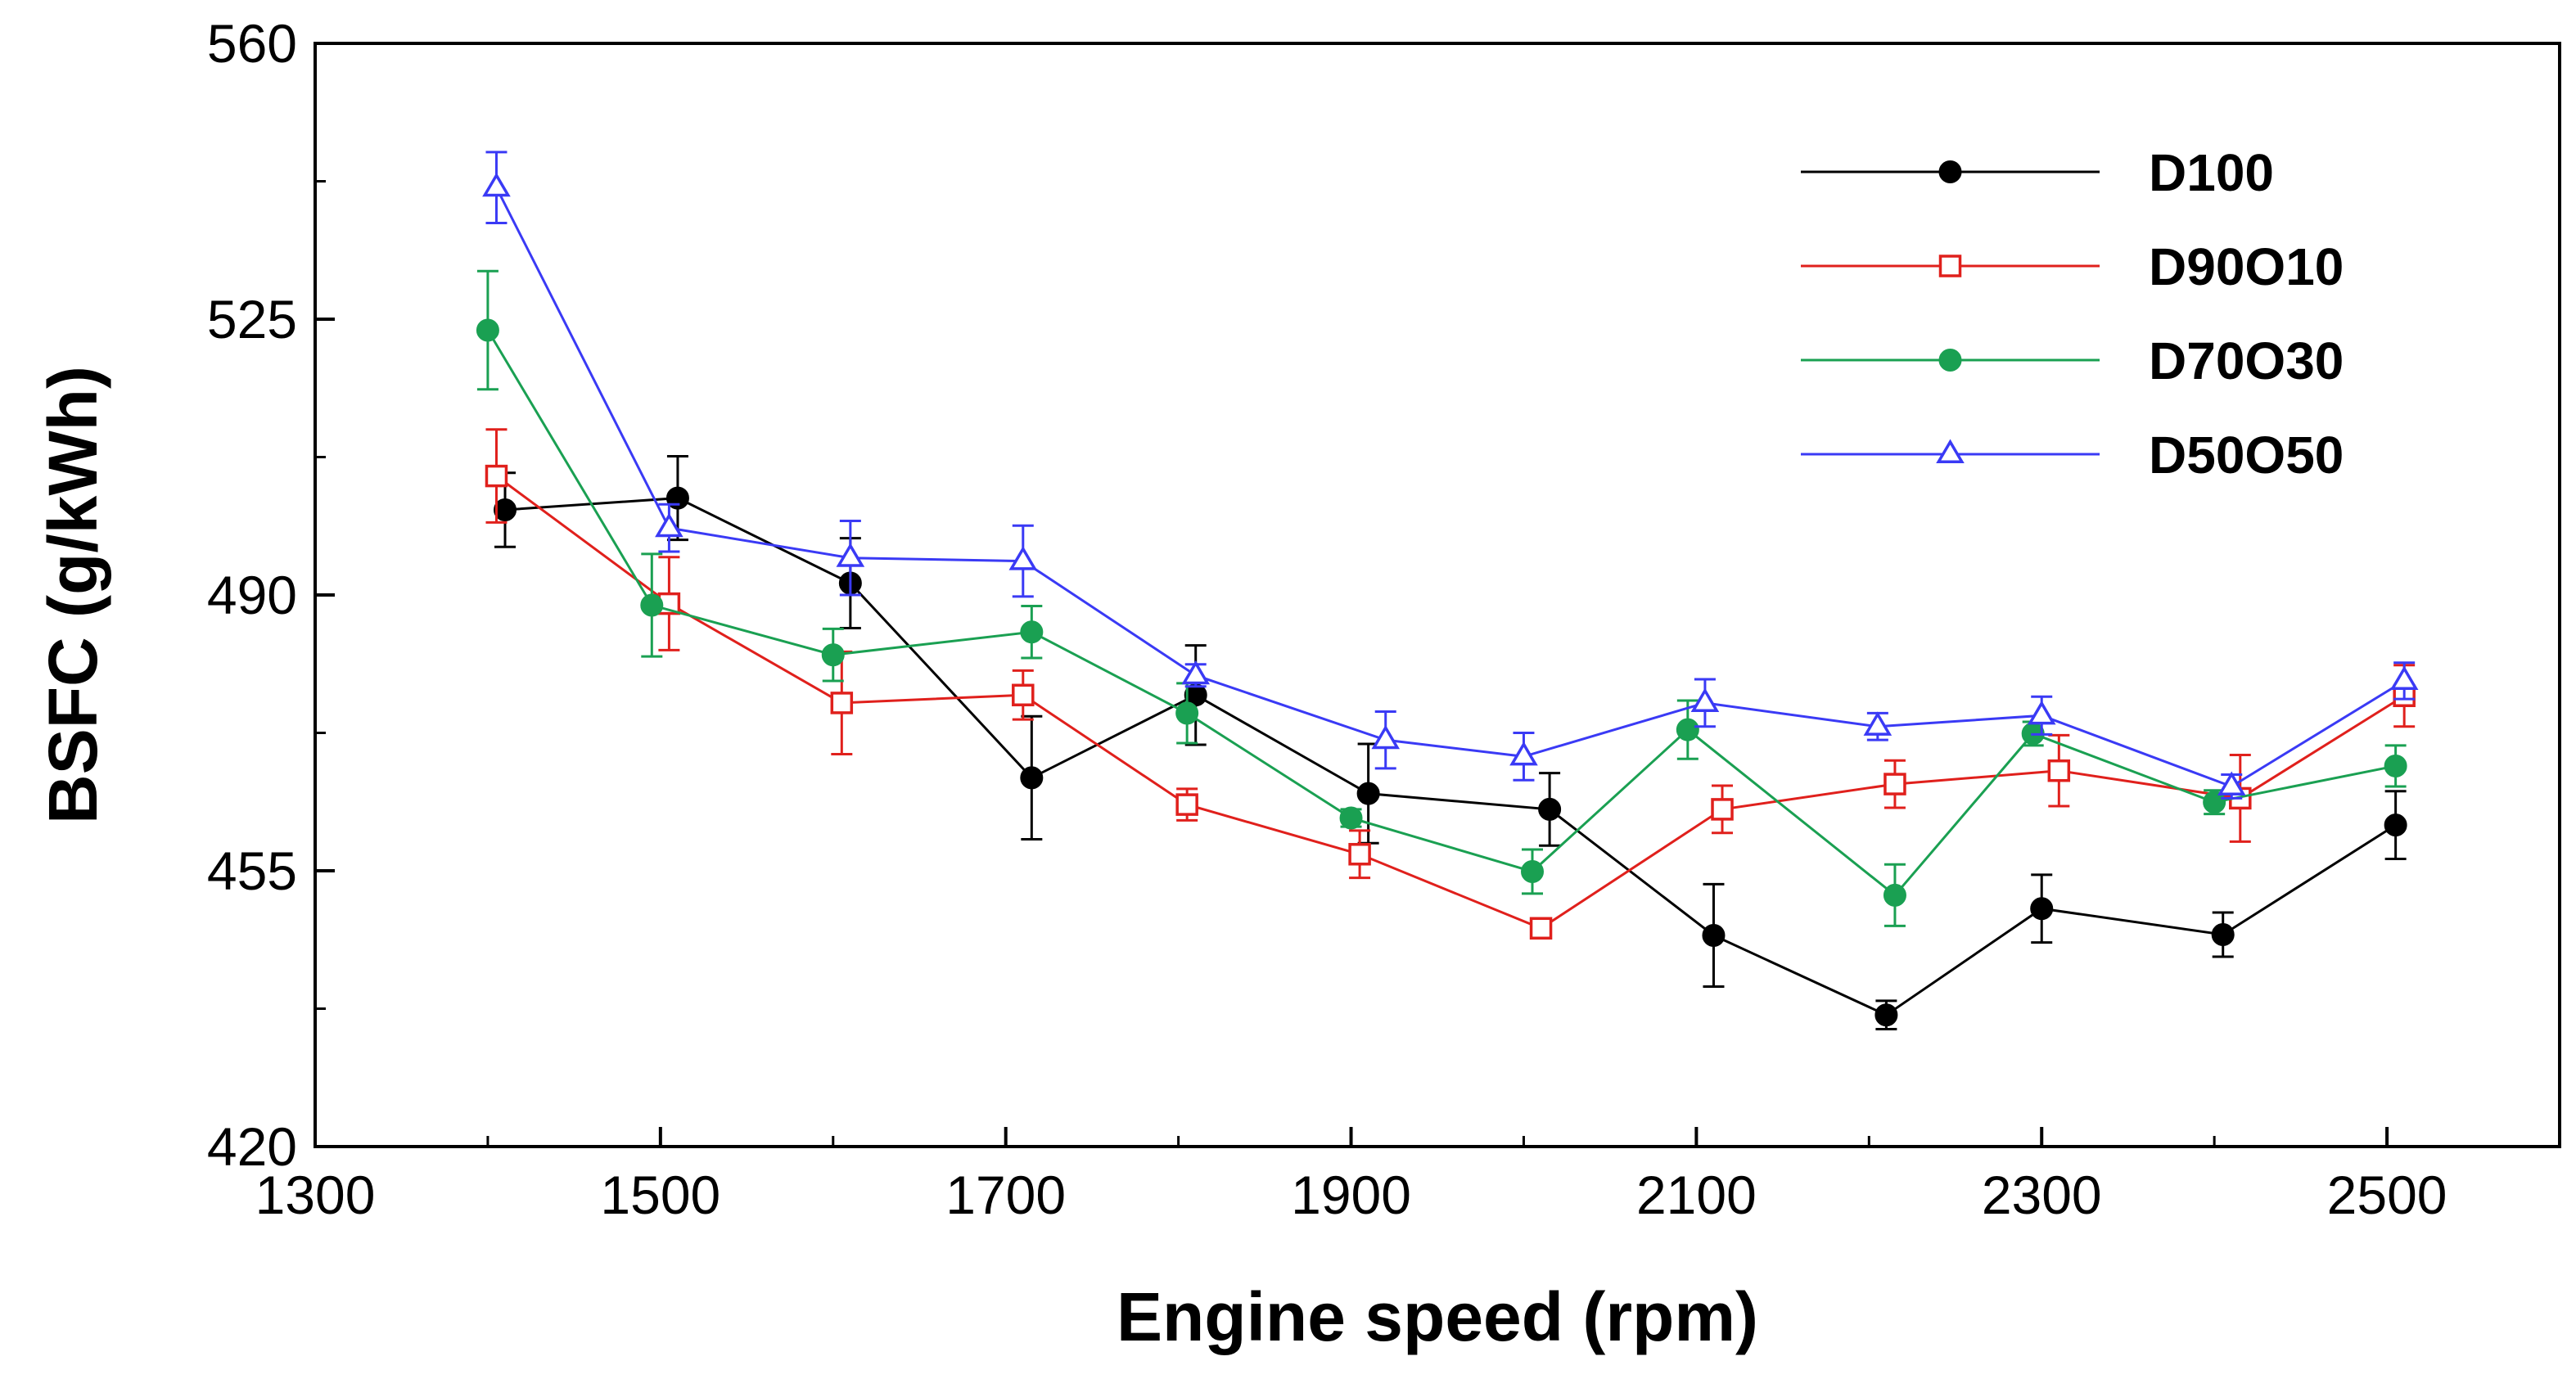  What do you see at coordinates (1005, 1195) in the screenshot?
I see `x-tick-label: 1700` at bounding box center [1005, 1195].